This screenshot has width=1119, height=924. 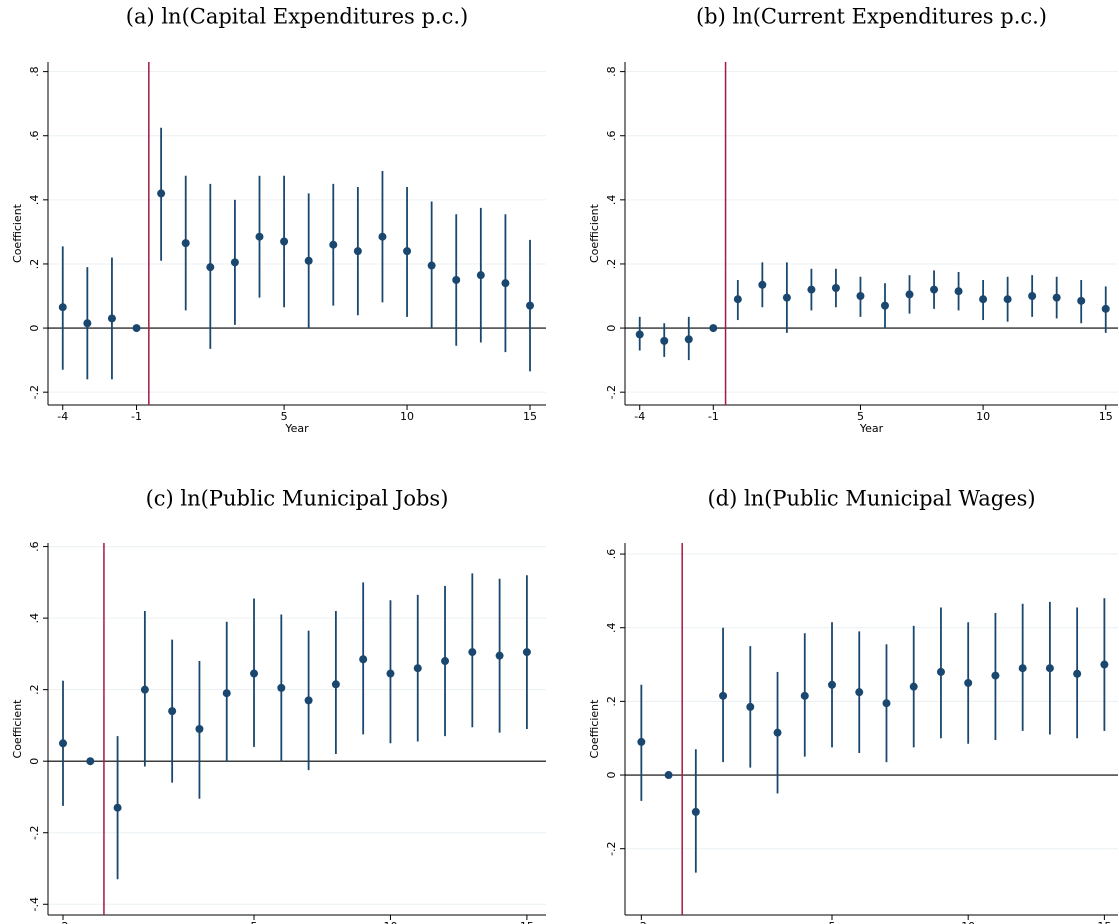 What do you see at coordinates (297, 17) in the screenshot?
I see `panel-title: (a) ln(Capital Expenditures p.c.)` at bounding box center [297, 17].